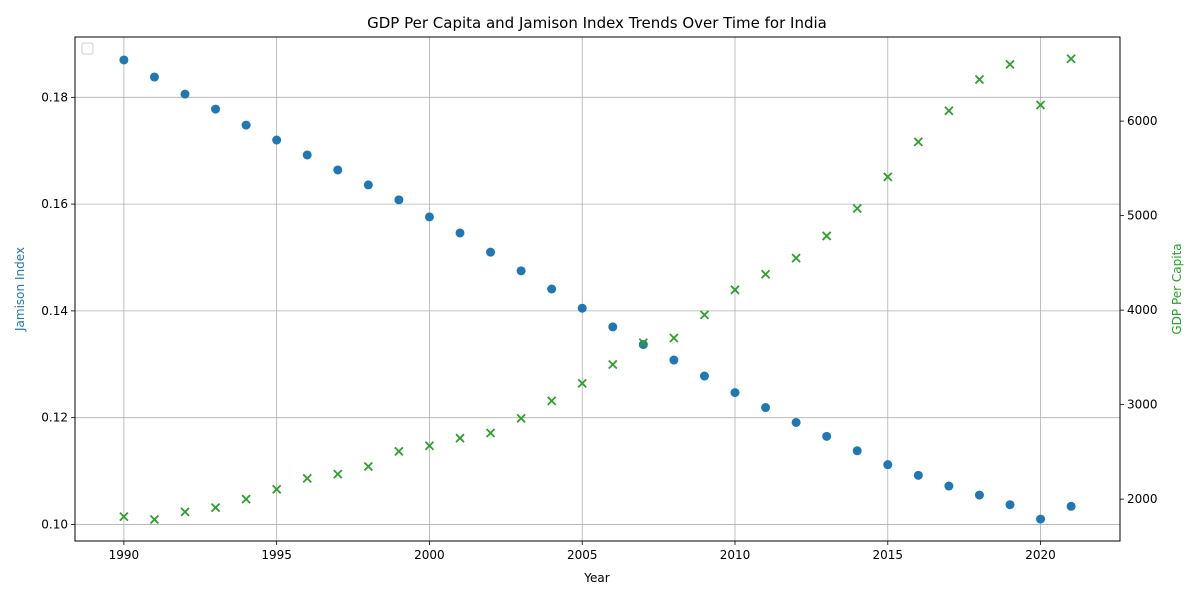 This screenshot has width=1200, height=600. I want to click on x-axis: 1990 1995 2000 2005 2010 2015 2020, so click(582, 551).